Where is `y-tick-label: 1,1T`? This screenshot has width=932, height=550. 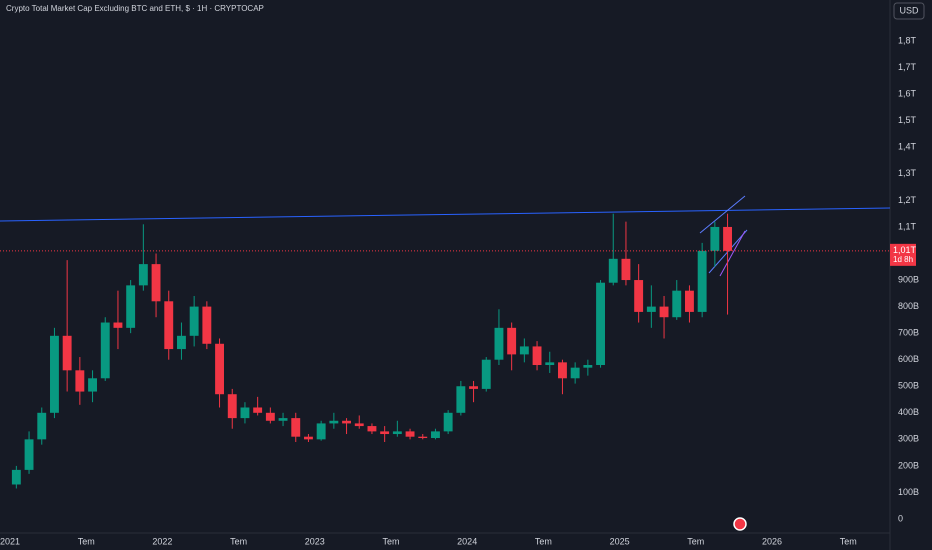
y-tick-label: 1,1T is located at coordinates (907, 226).